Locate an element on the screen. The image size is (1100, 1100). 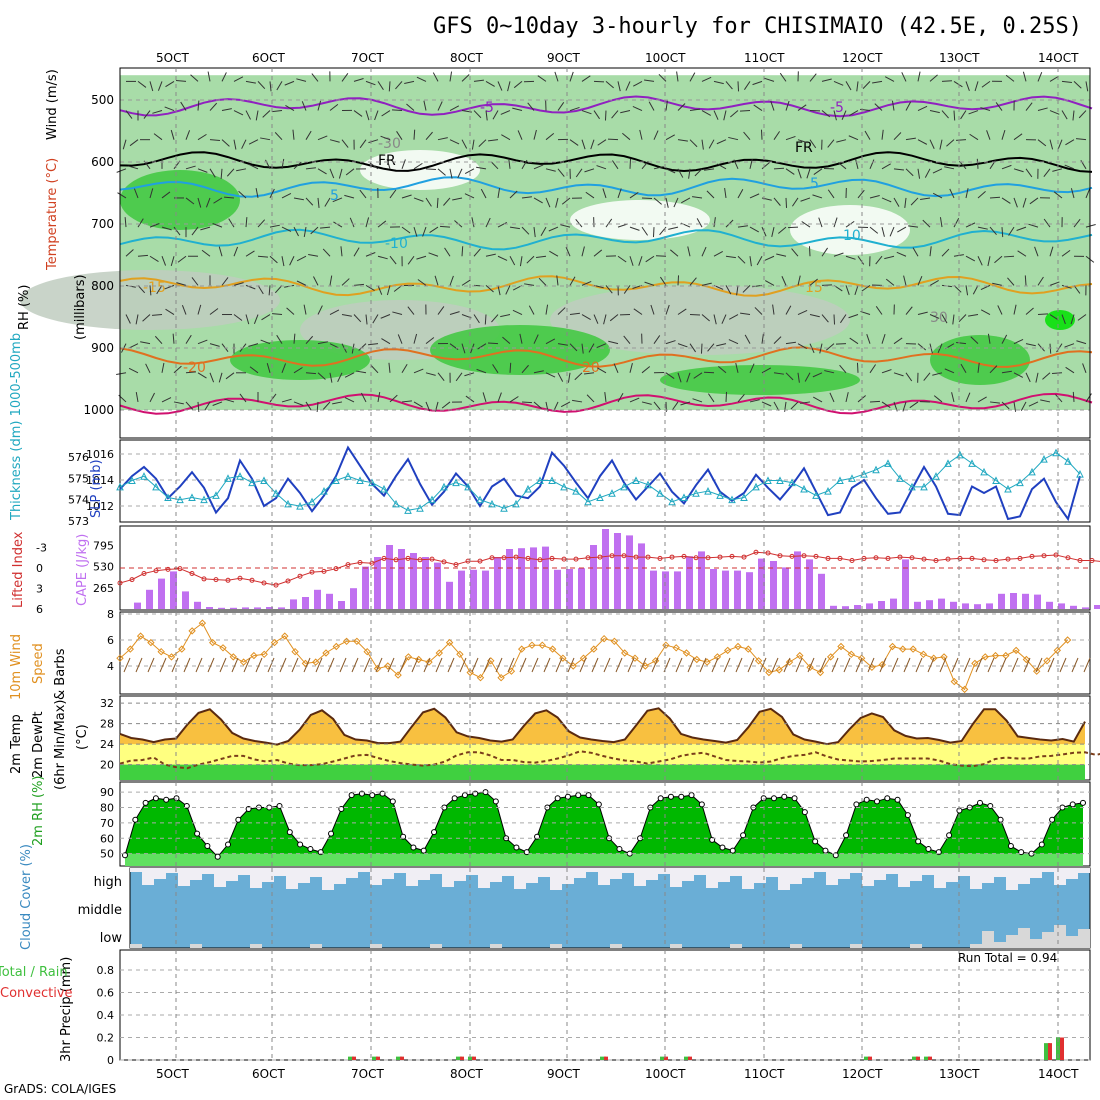
slp-tick: 1012 is located at coordinates (100, 506).